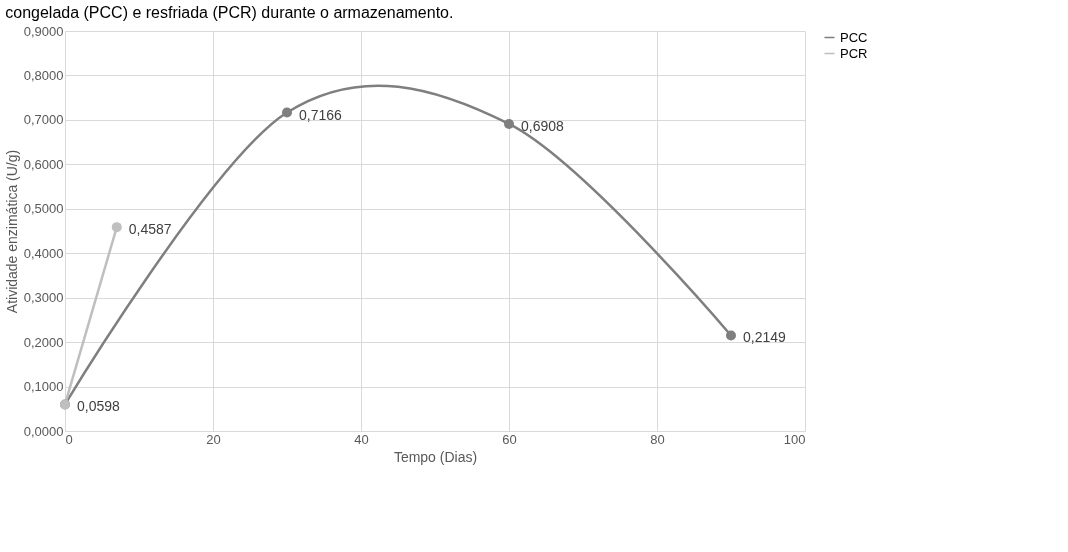 This screenshot has width=1068, height=552. What do you see at coordinates (43, 431) in the screenshot?
I see `y-tick-label: 0,0000` at bounding box center [43, 431].